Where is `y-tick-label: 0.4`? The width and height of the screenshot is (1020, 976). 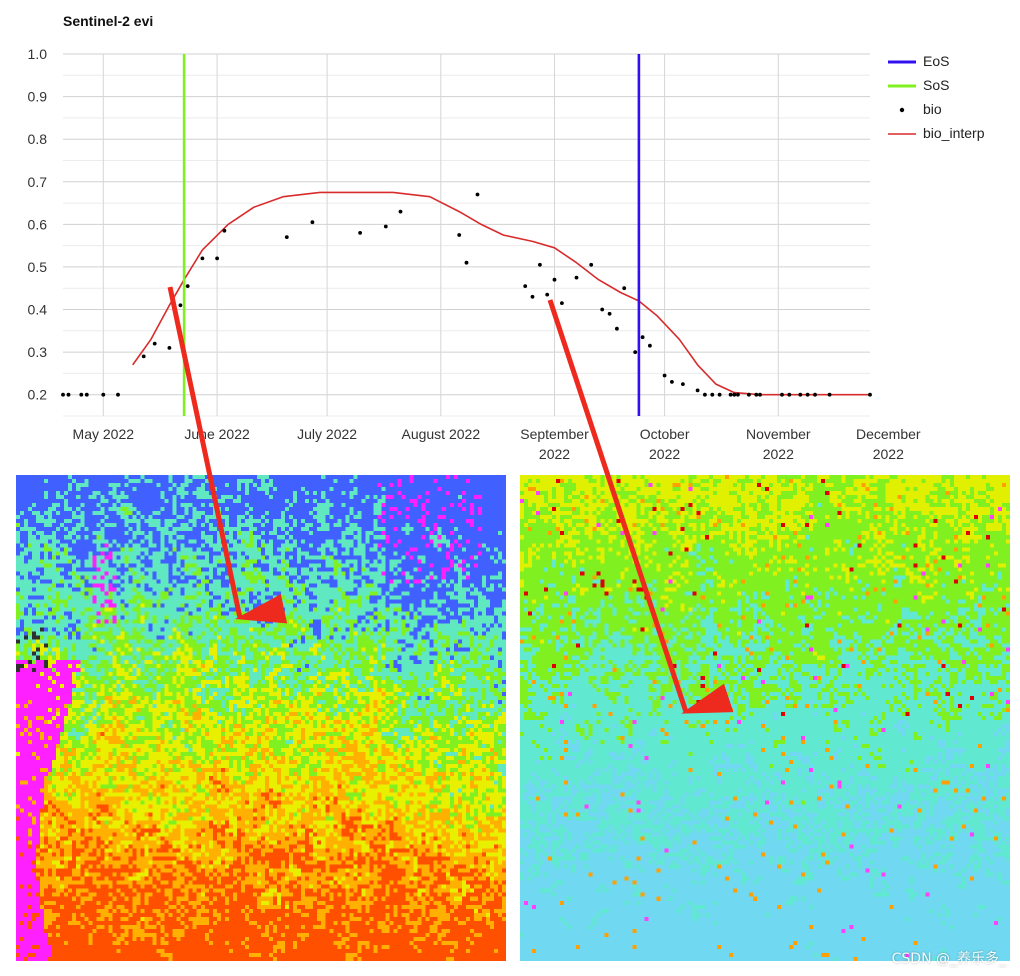 y-tick-label: 0.4 is located at coordinates (38, 310).